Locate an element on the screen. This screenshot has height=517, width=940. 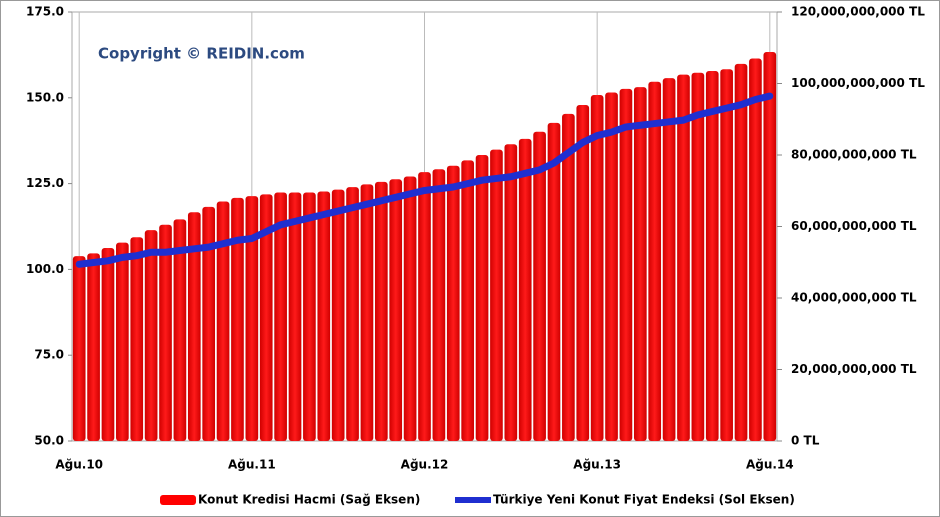
y2-tick-label: 20,000,000,000 TL is located at coordinates (854, 369).